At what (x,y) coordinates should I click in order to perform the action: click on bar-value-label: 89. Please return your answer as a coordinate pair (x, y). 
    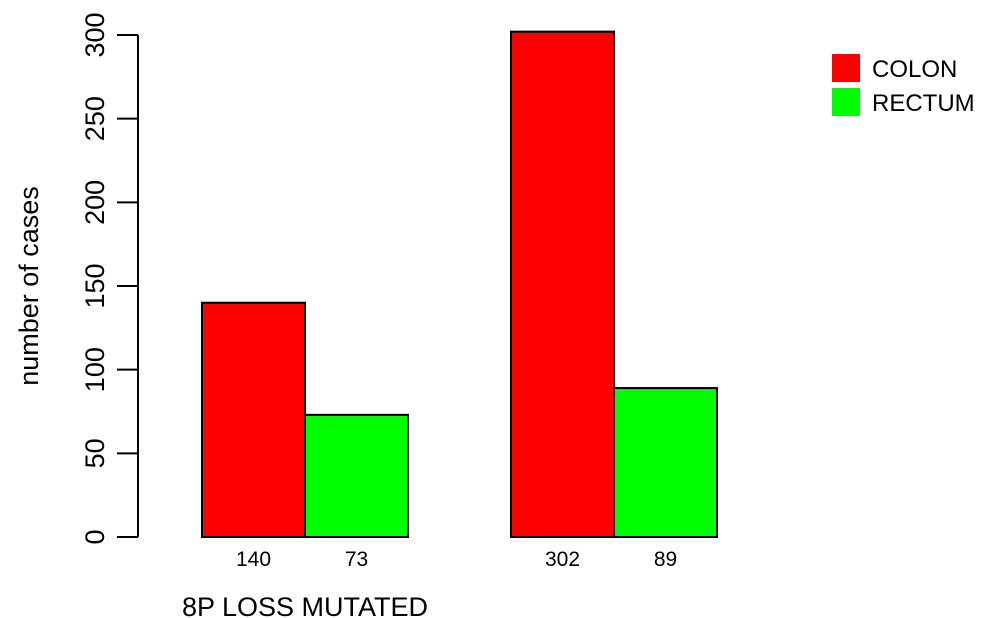
    Looking at the image, I should click on (665, 559).